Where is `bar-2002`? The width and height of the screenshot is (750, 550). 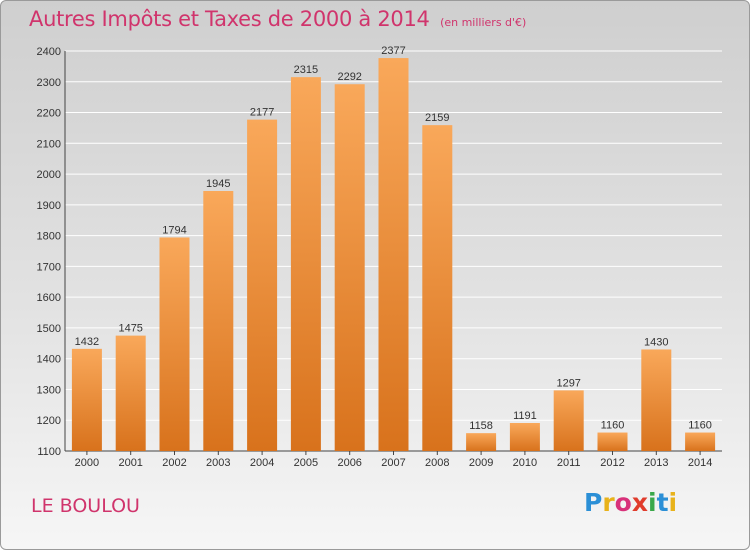
bar-2002 is located at coordinates (174, 344).